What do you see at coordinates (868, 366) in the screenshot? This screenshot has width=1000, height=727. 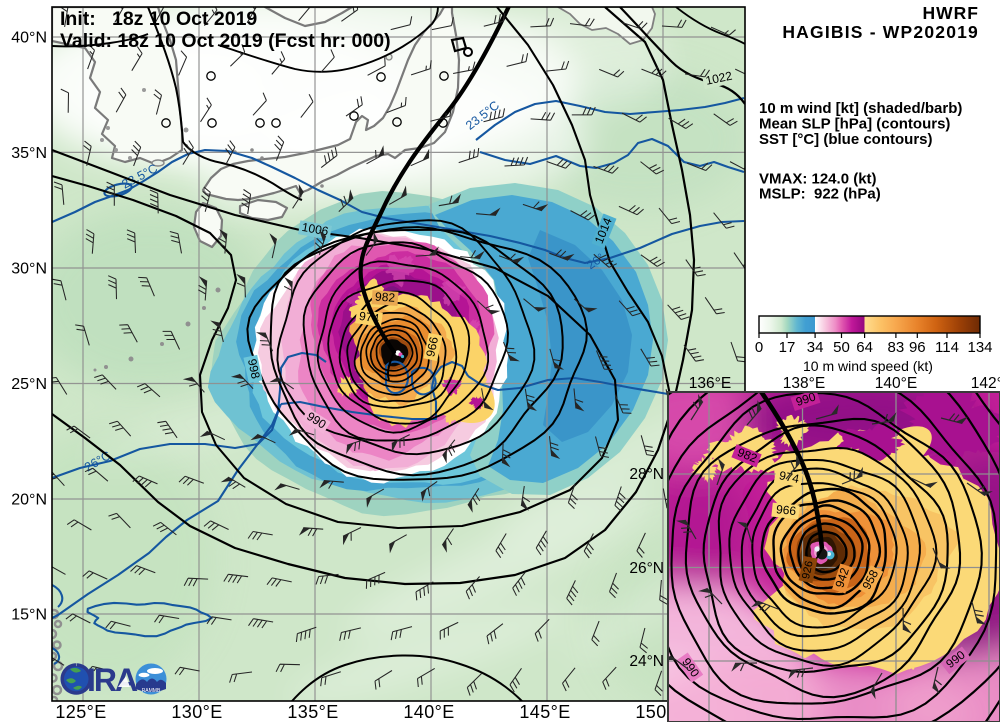 I see `svg-text: 10 m wind speed (kt)` at bounding box center [868, 366].